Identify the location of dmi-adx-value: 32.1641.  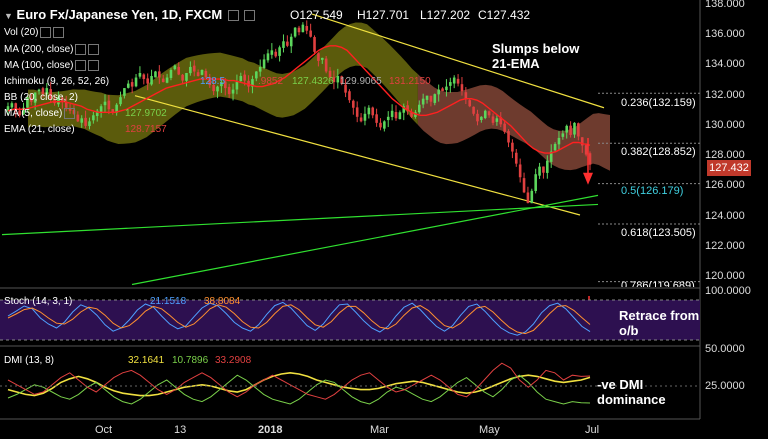
(146, 360).